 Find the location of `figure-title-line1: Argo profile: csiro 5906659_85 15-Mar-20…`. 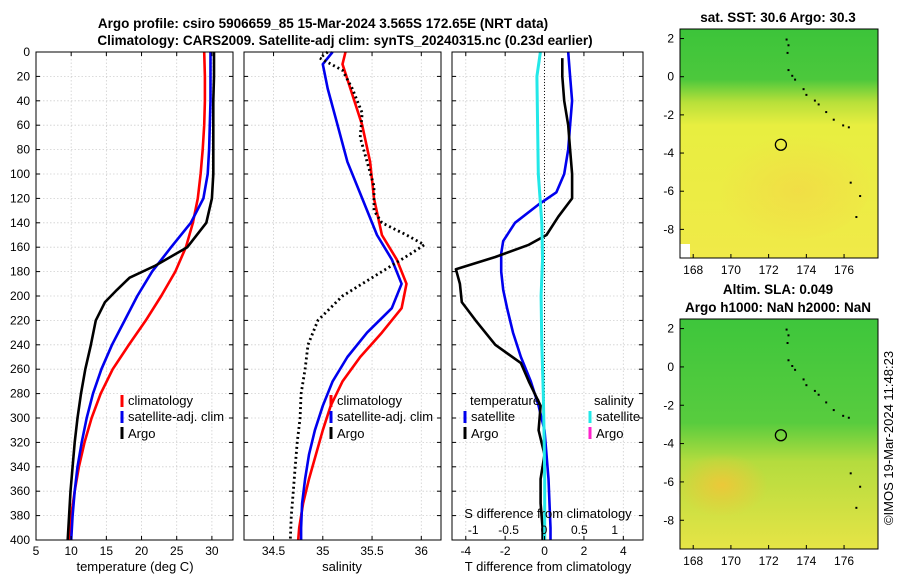

figure-title-line1: Argo profile: csiro 5906659_85 15-Mar-20… is located at coordinates (323, 23).